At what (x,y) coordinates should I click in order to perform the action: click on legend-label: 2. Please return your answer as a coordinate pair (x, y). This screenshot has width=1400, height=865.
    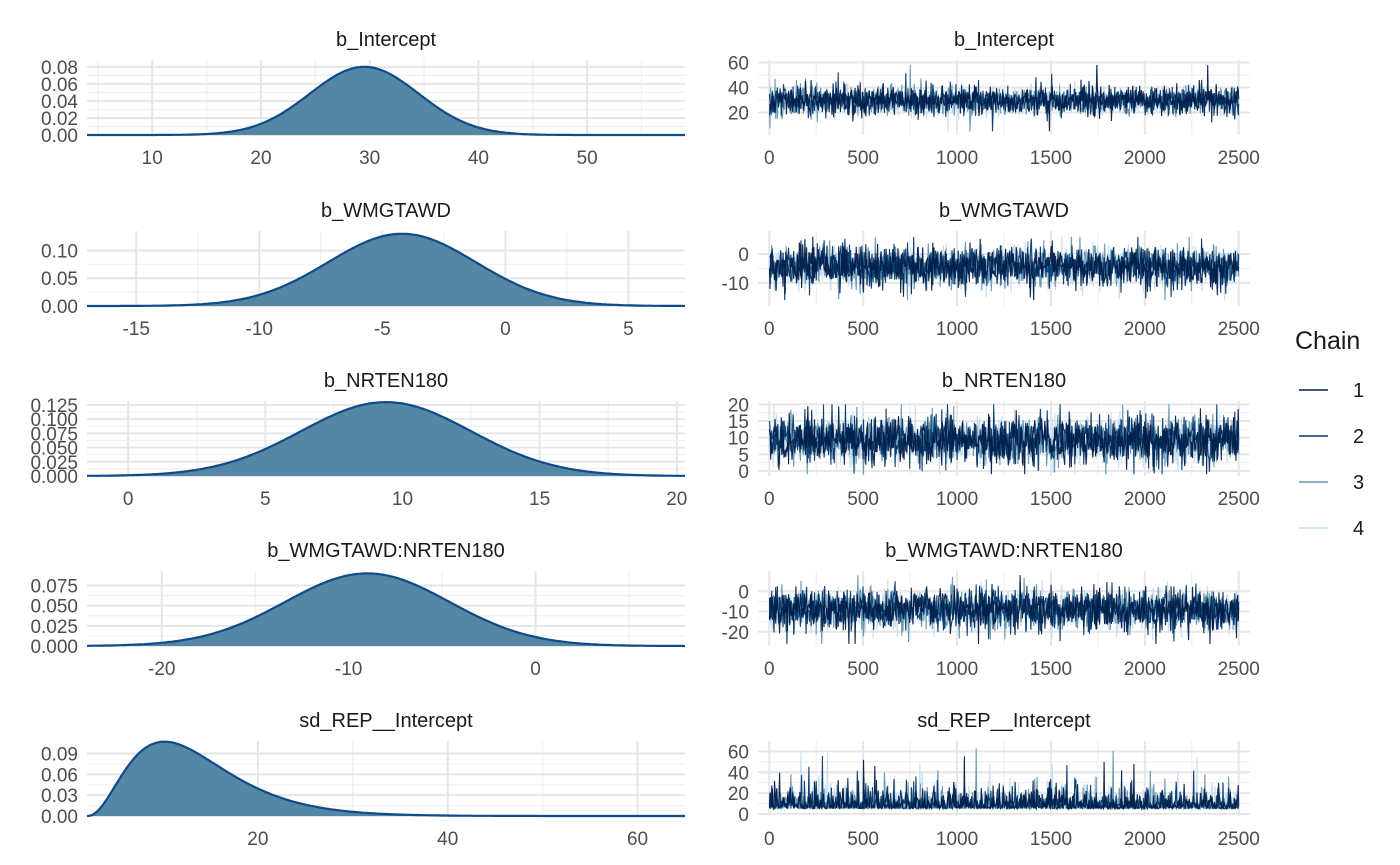
    Looking at the image, I should click on (1358, 437).